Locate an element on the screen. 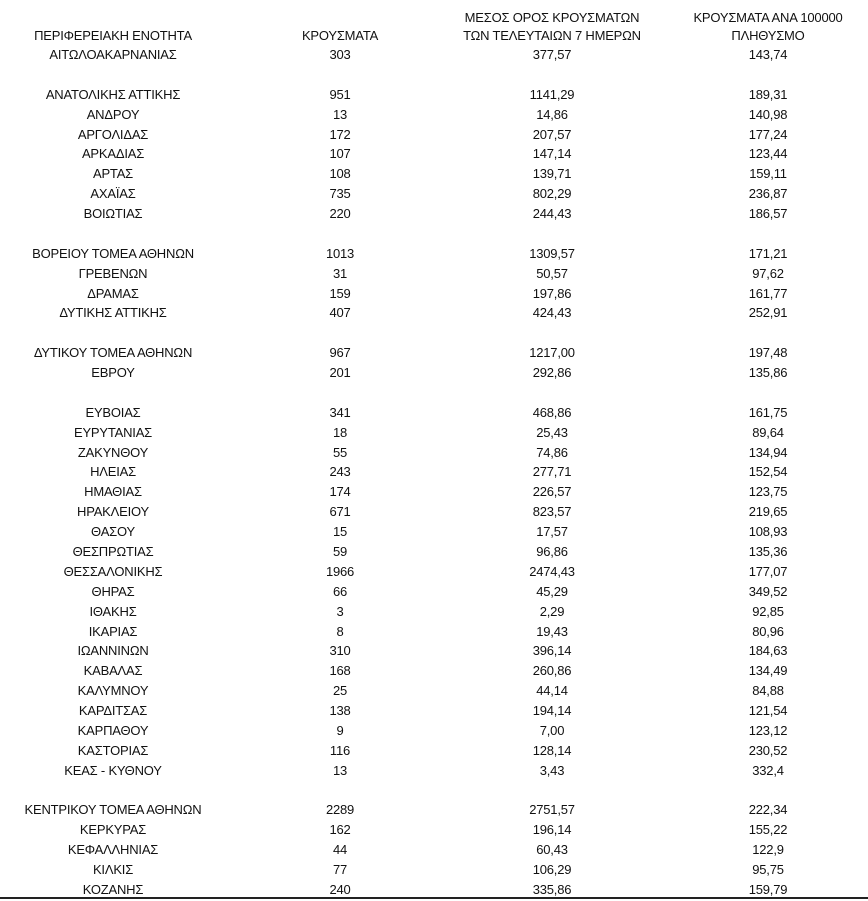 The width and height of the screenshot is (868, 901). cases-per-100k: 140,98 is located at coordinates (768, 114).